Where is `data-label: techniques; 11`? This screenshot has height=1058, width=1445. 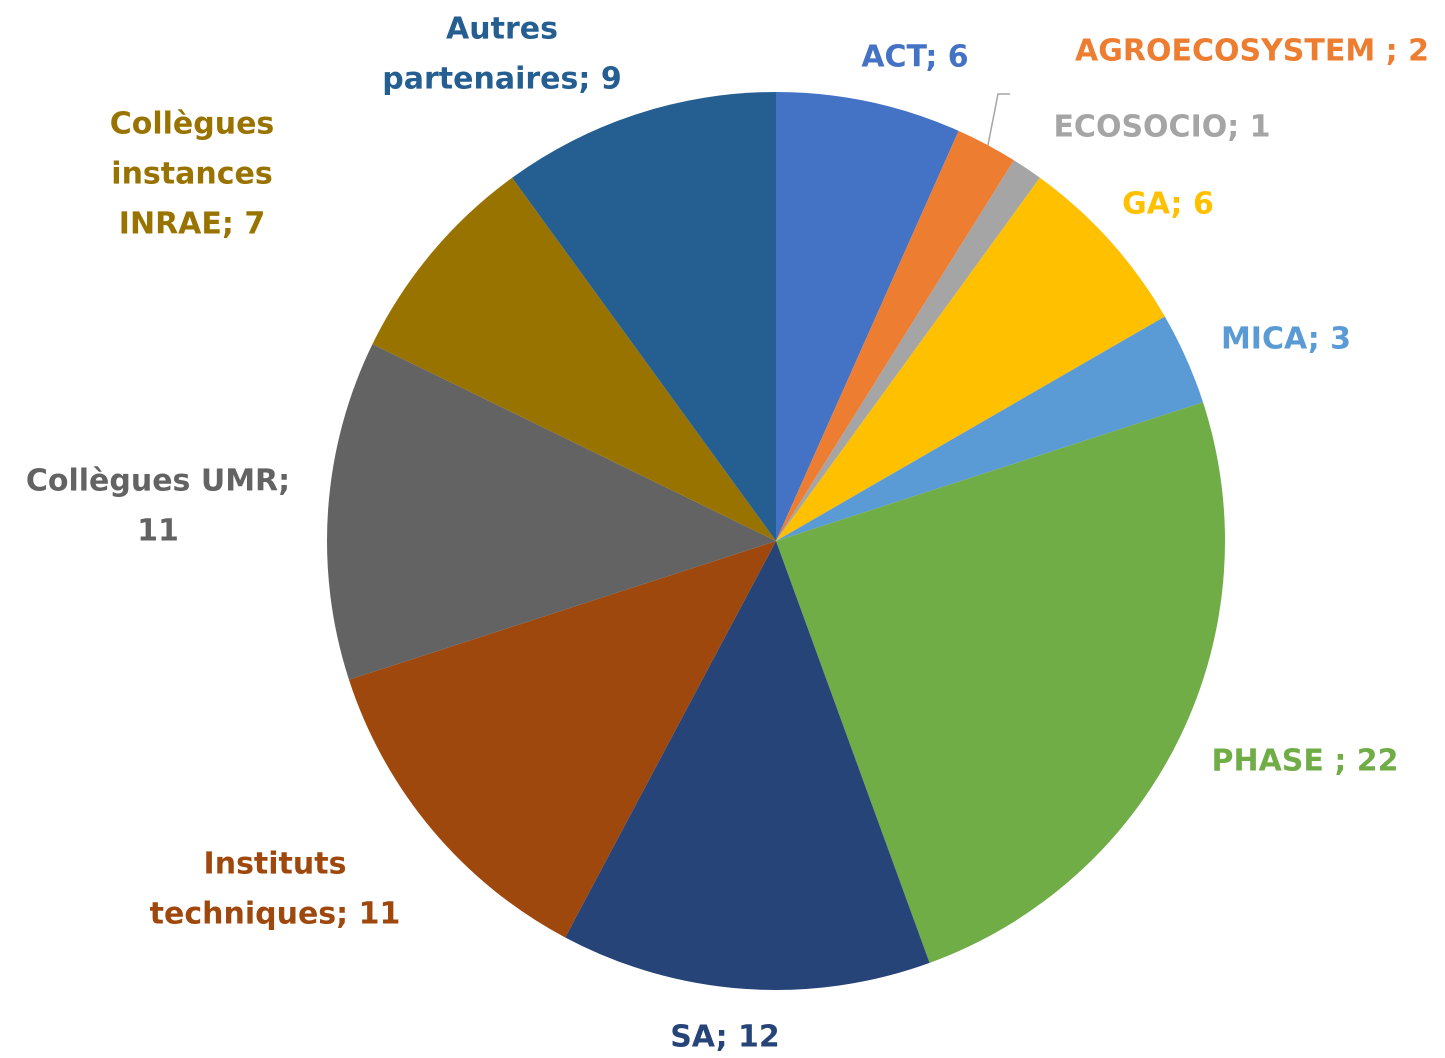 data-label: techniques; 11 is located at coordinates (275, 914).